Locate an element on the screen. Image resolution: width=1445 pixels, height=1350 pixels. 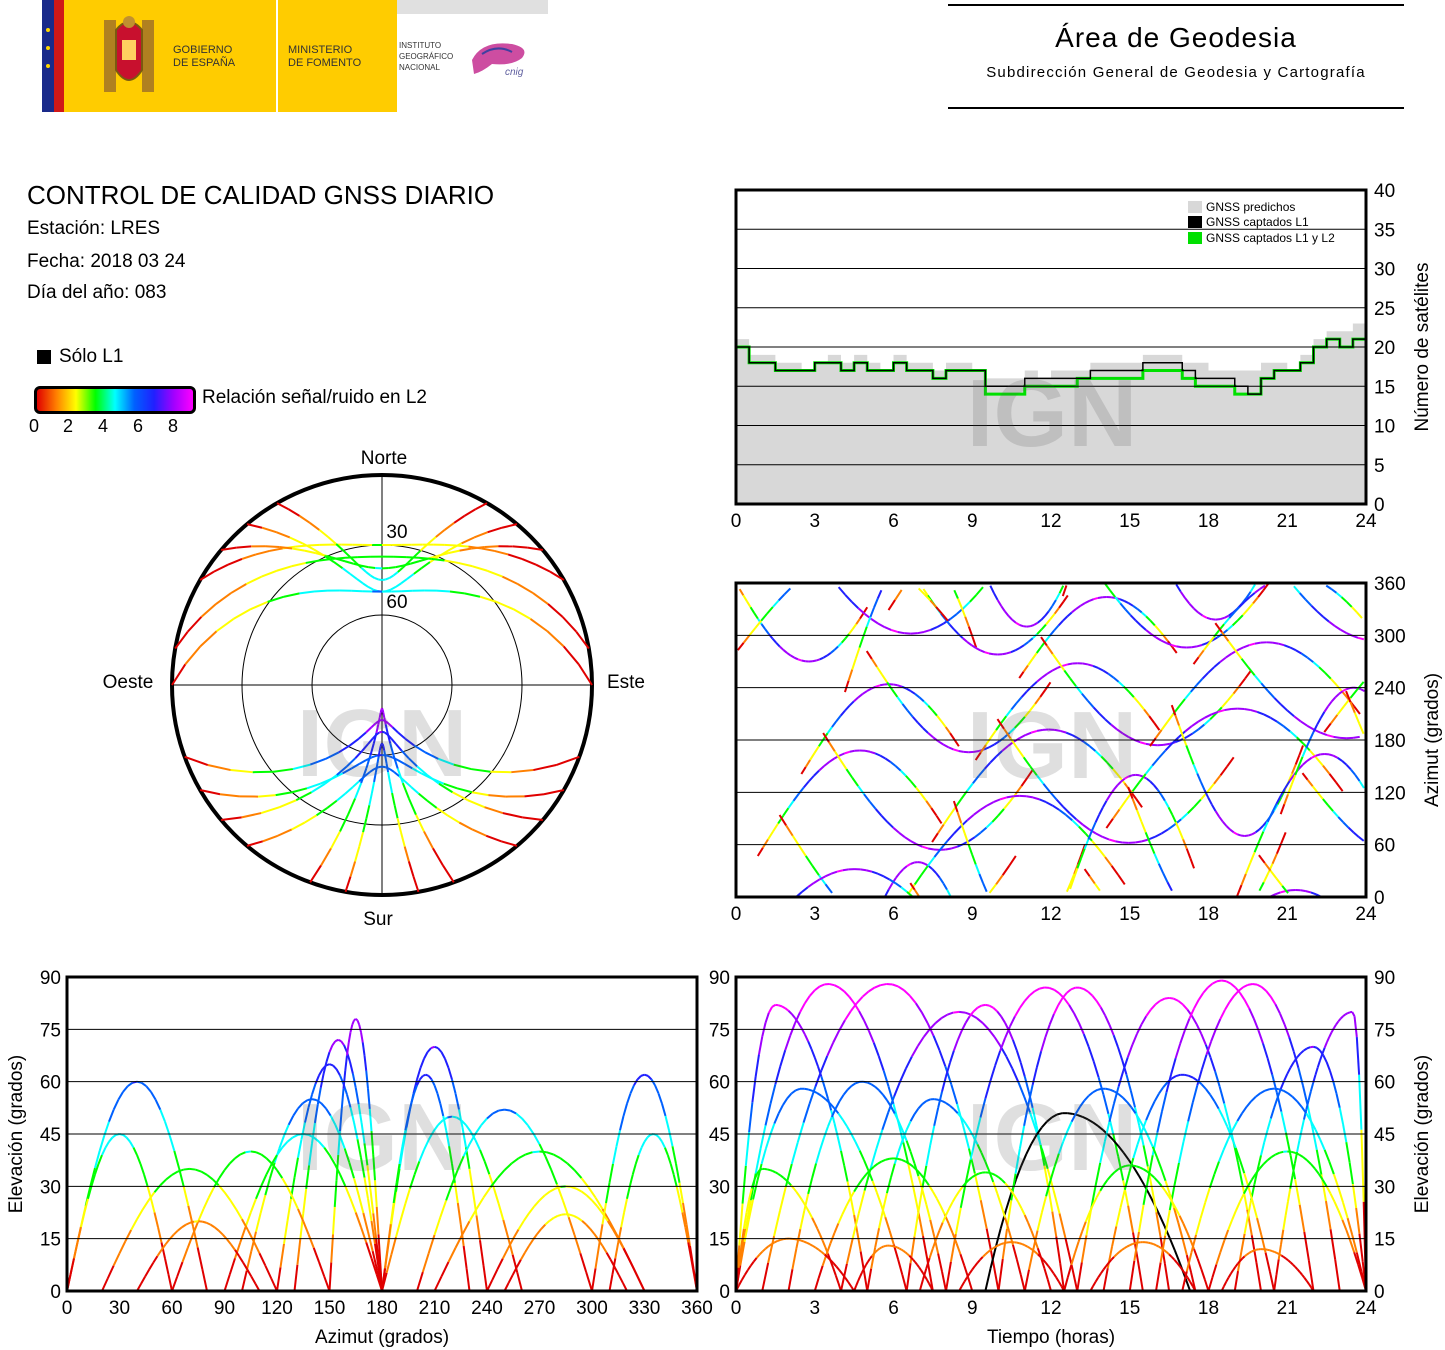
y-tick-label: 0 is located at coordinates (55, 1292).